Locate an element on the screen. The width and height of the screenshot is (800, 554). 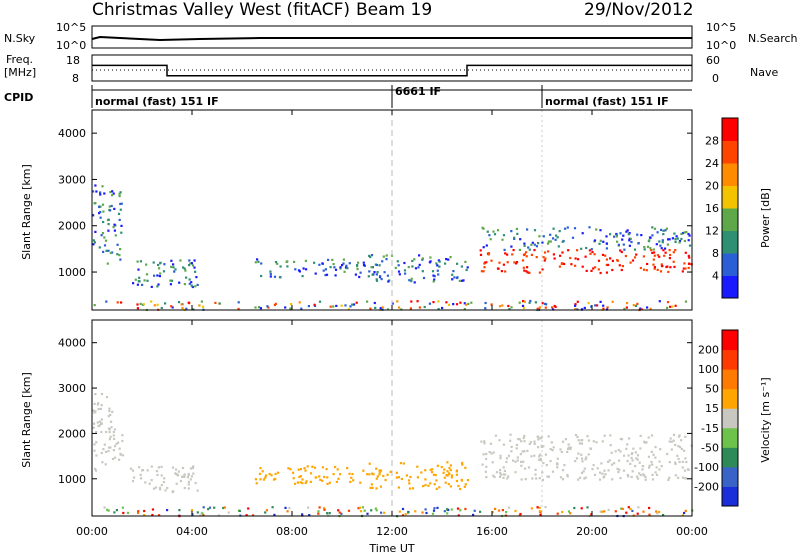
nsearch-tick-high: 10^5 is located at coordinates (721, 27).